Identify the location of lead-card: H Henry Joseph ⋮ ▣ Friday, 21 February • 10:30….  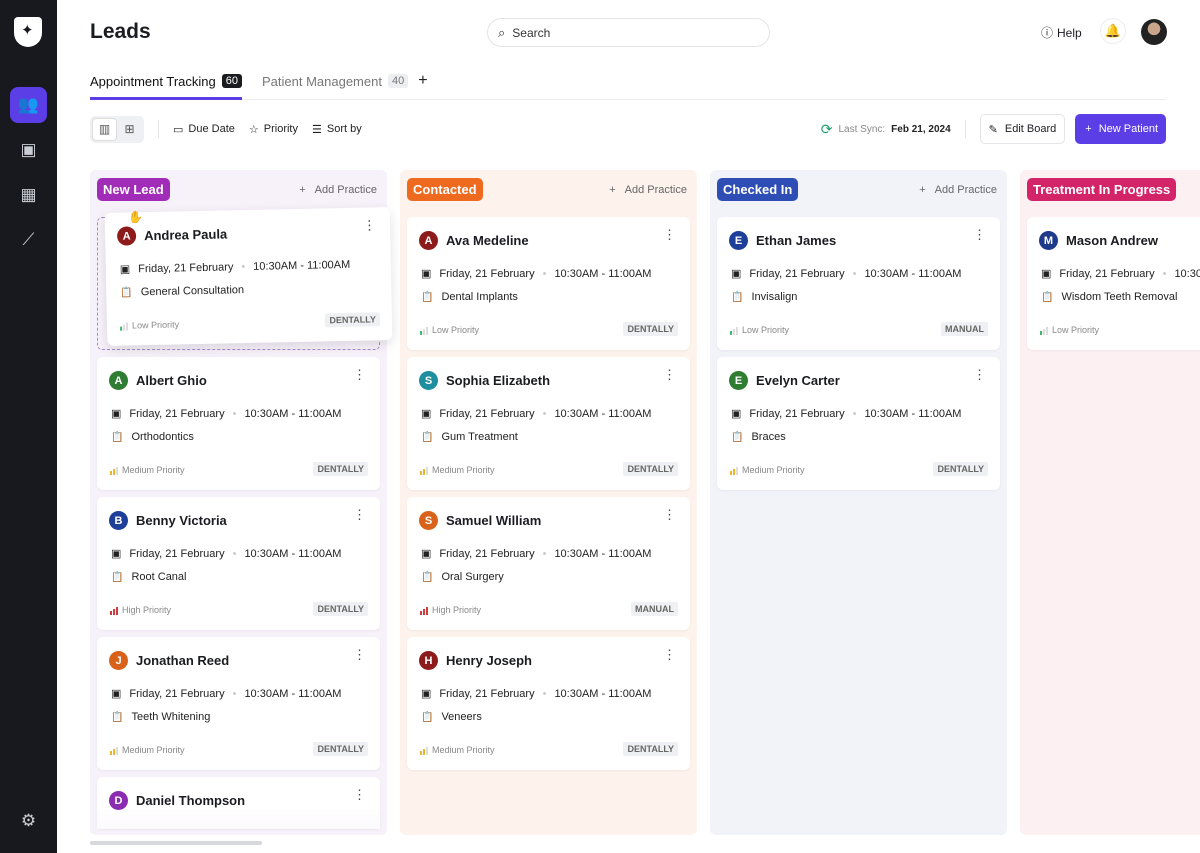
(548, 703).